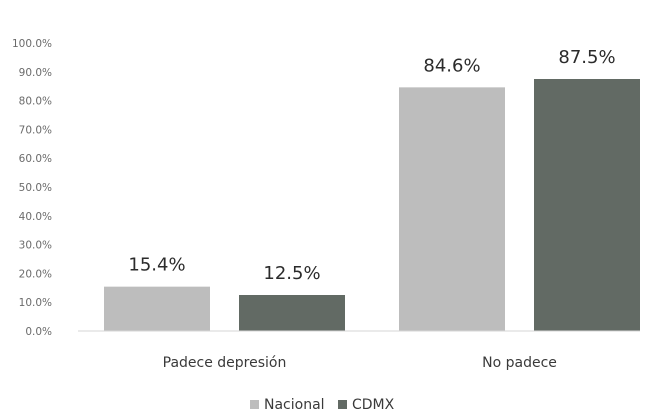 The height and width of the screenshot is (414, 647). What do you see at coordinates (451, 65) in the screenshot?
I see `data-label: 84.6%` at bounding box center [451, 65].